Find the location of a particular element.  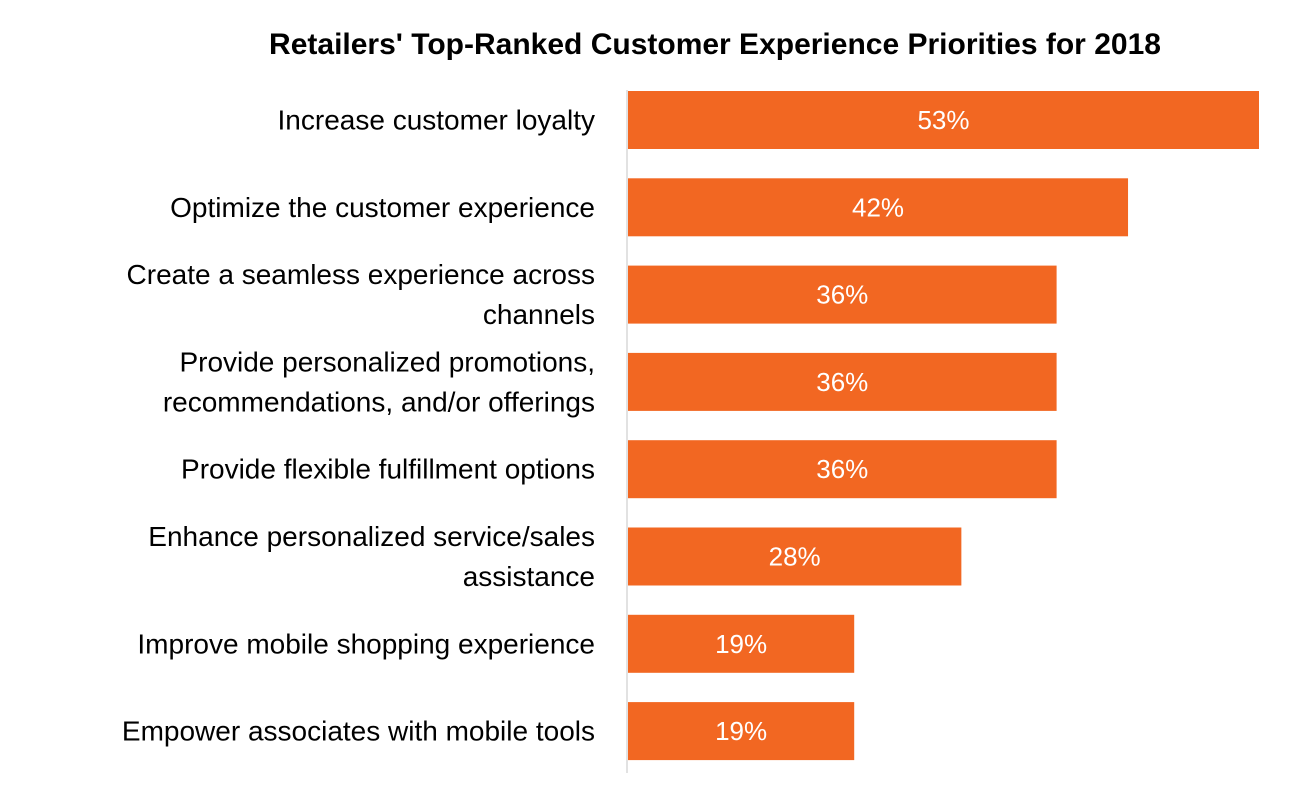

category-label-line: Empower associates with mobile tools is located at coordinates (358, 731).